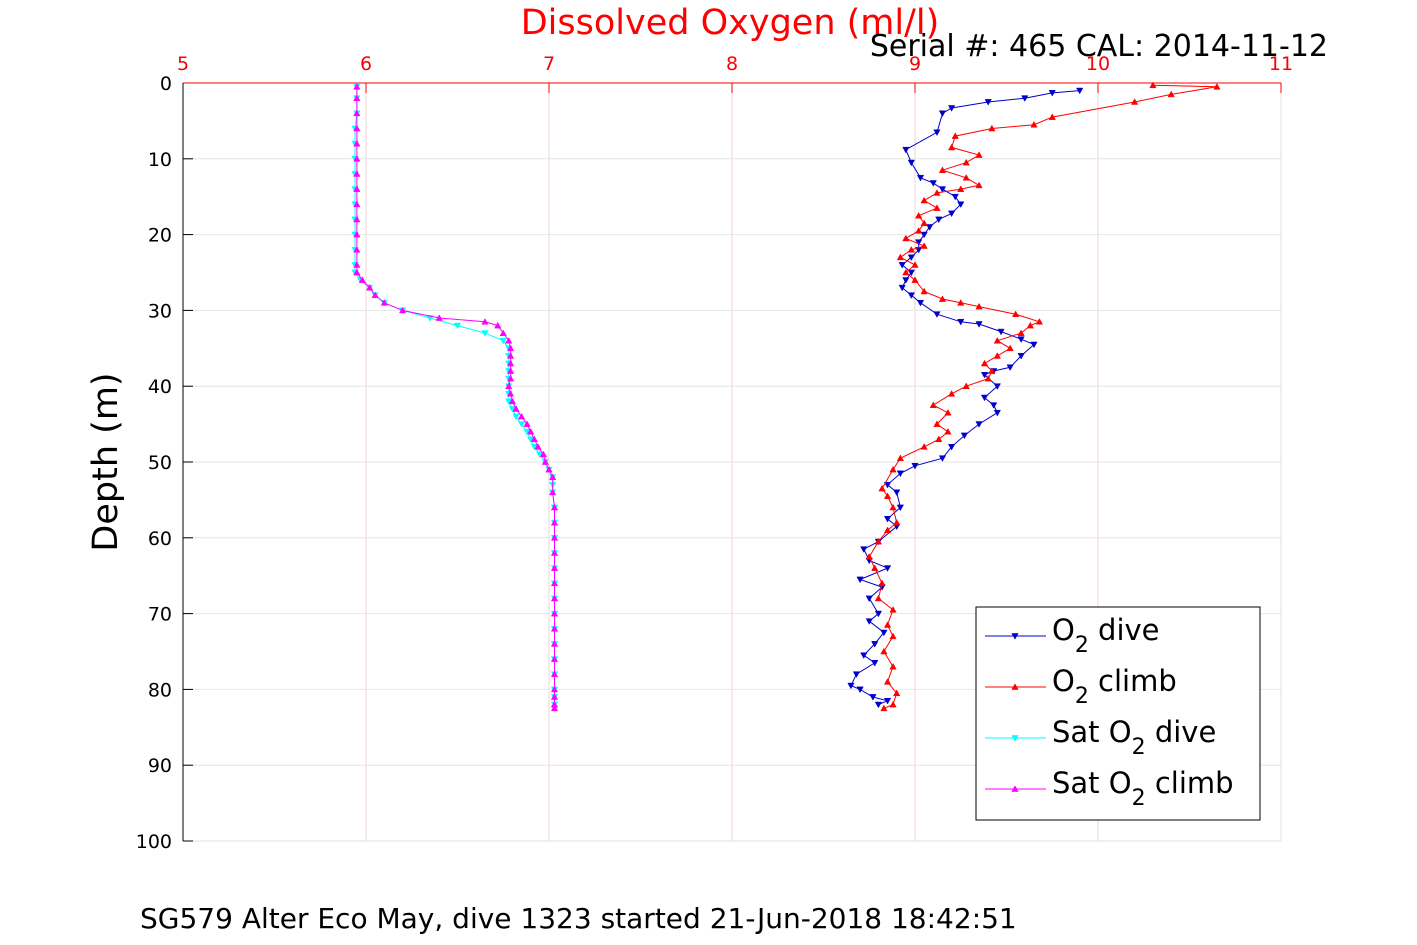 Image resolution: width=1417 pixels, height=945 pixels. I want to click on legend: O2 dive O2 climb Sat O2 dive Sat O2 climb, so click(1118, 713).